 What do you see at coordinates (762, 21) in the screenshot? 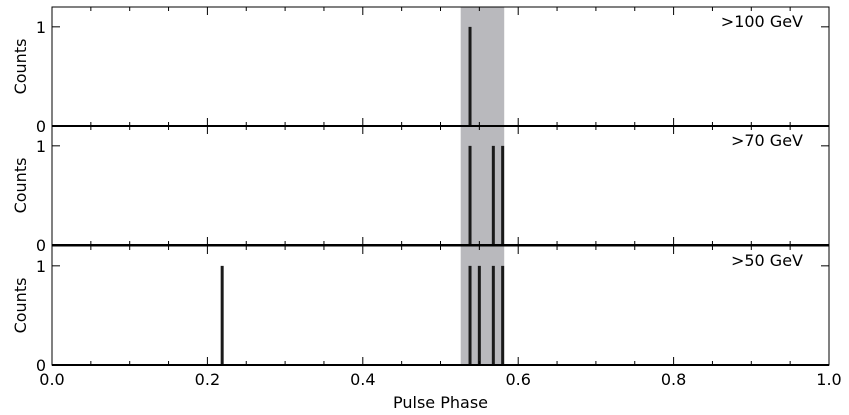
I see `panel-energy-label: >100 GeV` at bounding box center [762, 21].